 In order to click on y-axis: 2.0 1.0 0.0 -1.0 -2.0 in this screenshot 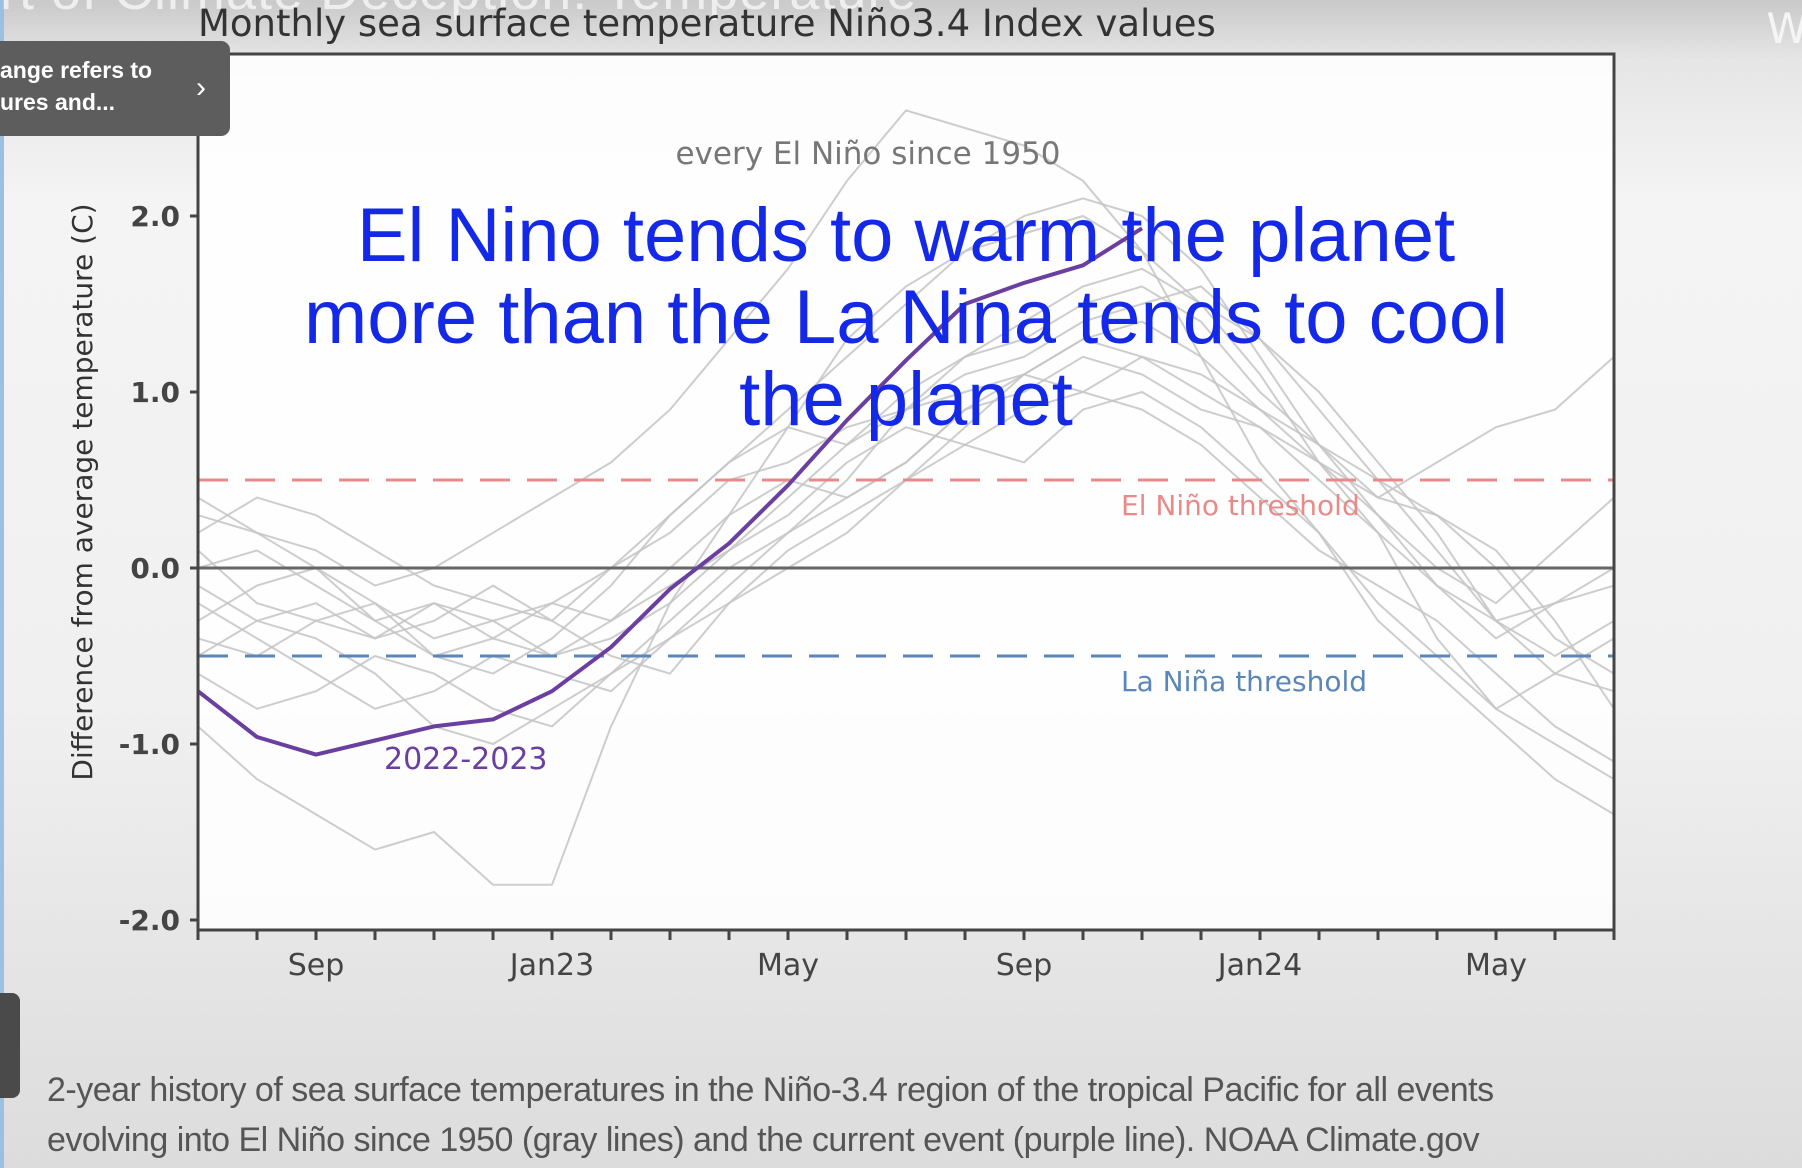, I will do `click(158, 568)`.